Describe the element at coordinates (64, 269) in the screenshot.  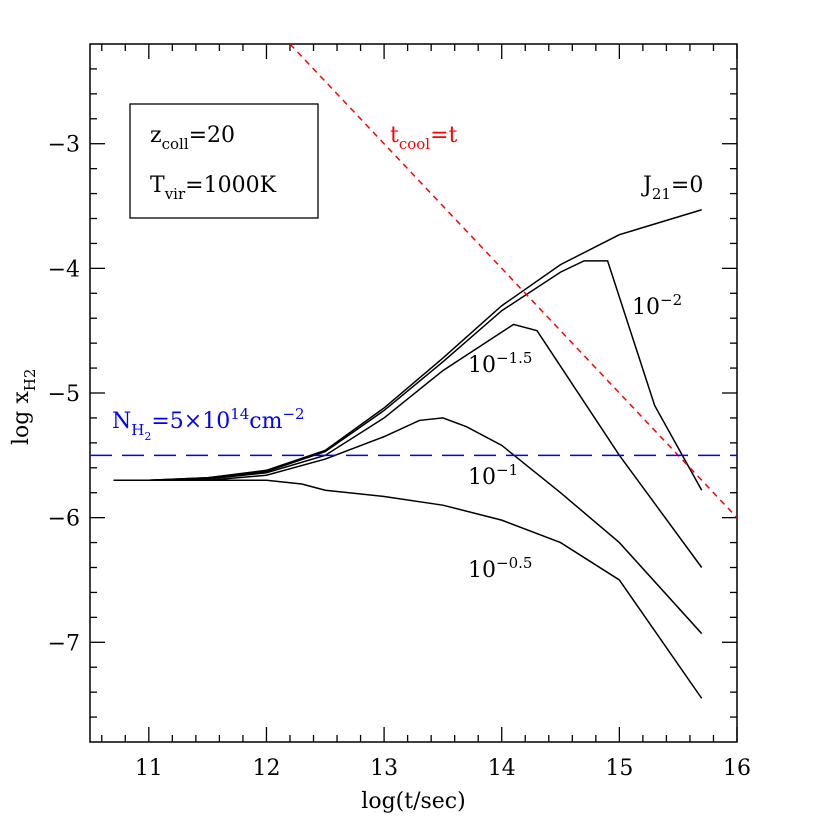
I see `y-tick-label: −4` at that location.